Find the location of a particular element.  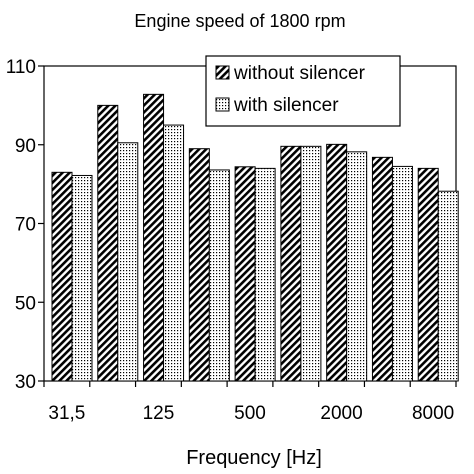

y-tick-label: 50 is located at coordinates (25, 303).